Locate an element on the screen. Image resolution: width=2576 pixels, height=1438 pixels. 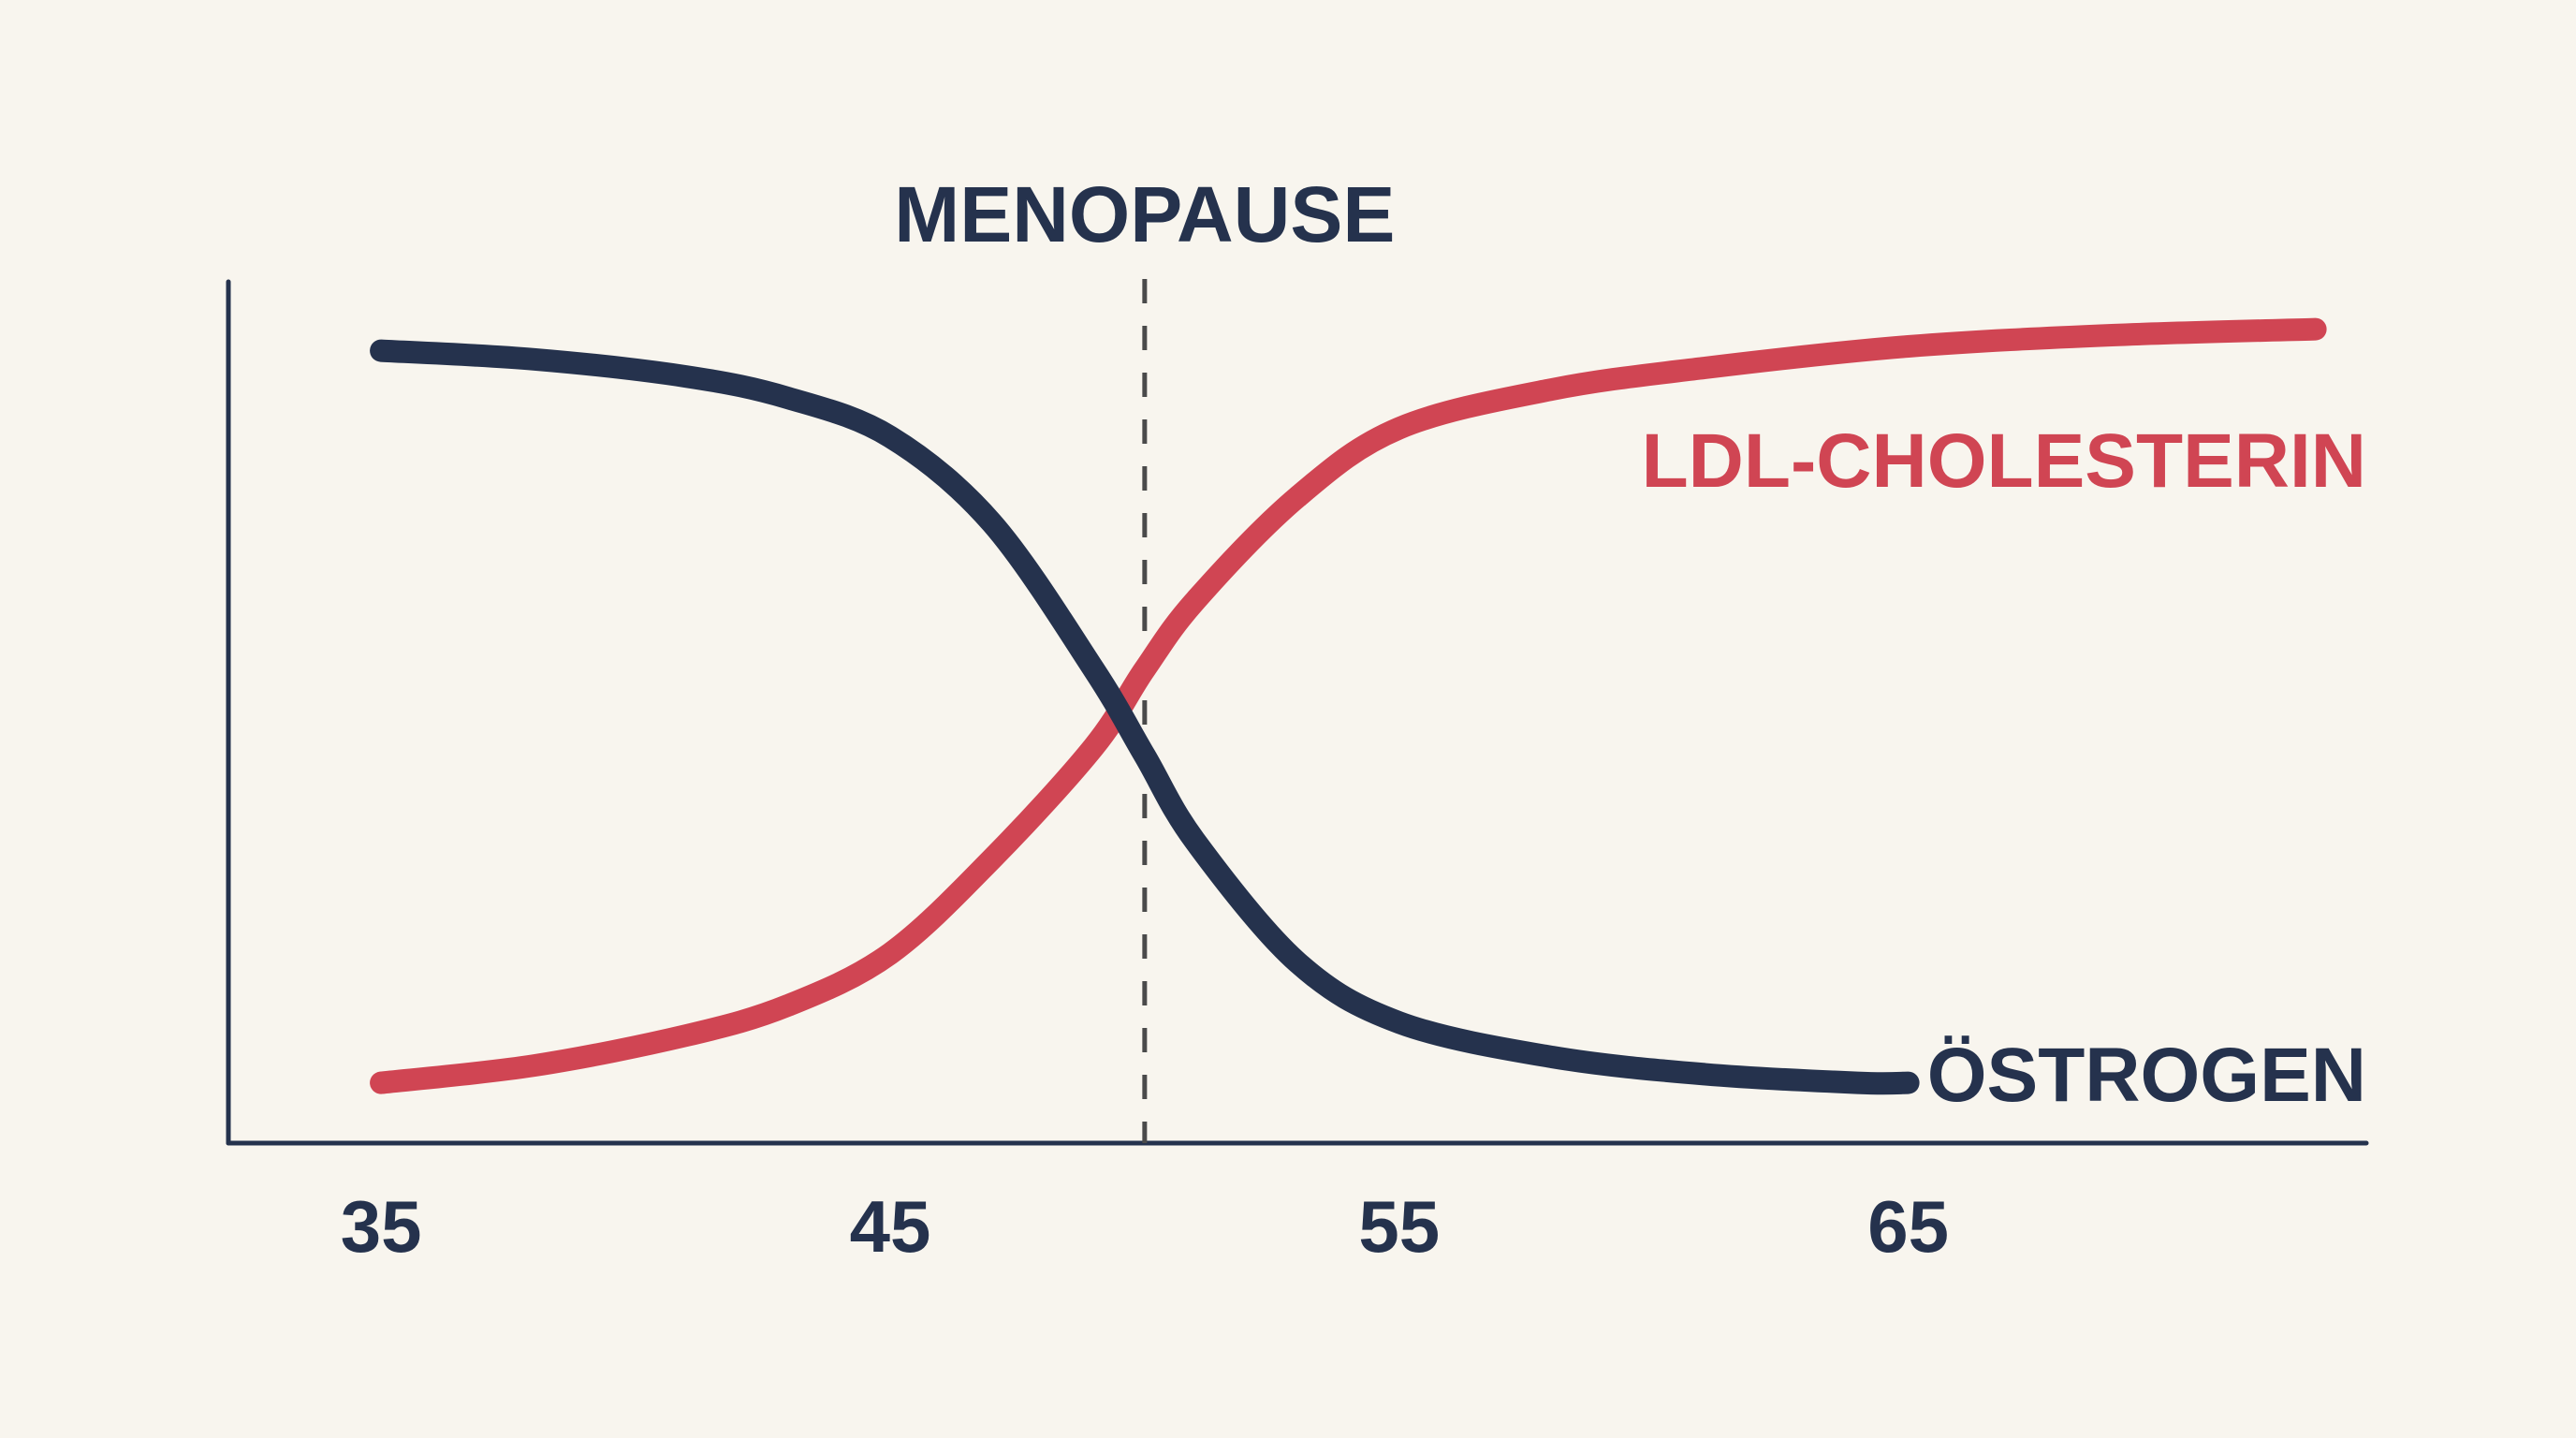
x-tick-labels: 35 45 55 65 is located at coordinates (1145, 1226).